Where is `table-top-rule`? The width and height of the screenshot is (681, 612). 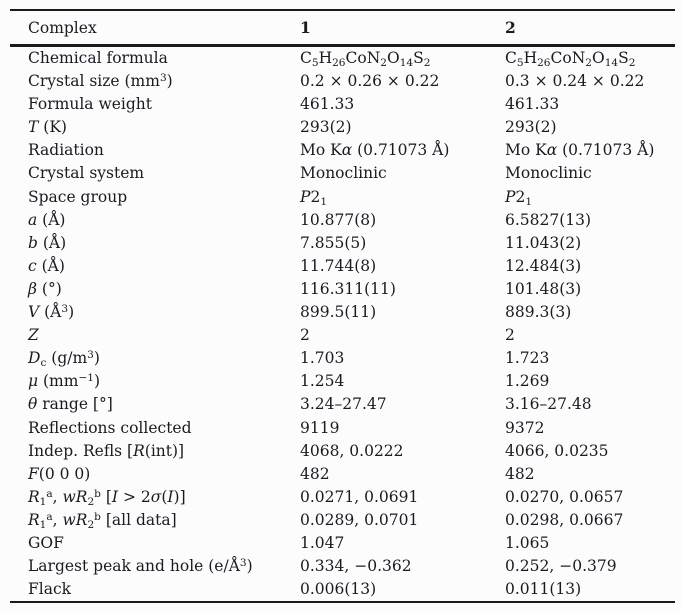
table-top-rule is located at coordinates (342, 10).